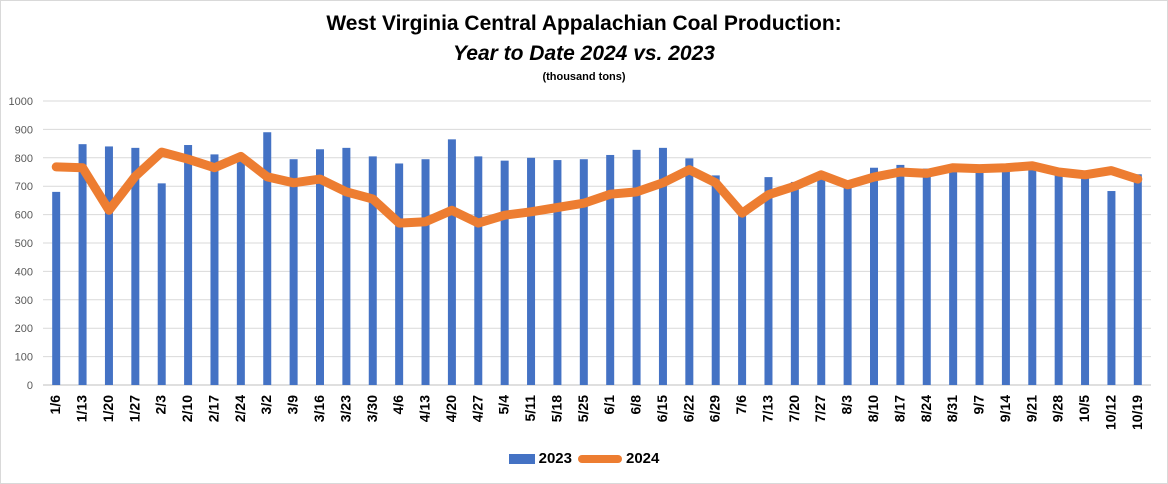 The width and height of the screenshot is (1168, 484). Describe the element at coordinates (820, 408) in the screenshot. I see `x-tick-label: 7/27` at that location.